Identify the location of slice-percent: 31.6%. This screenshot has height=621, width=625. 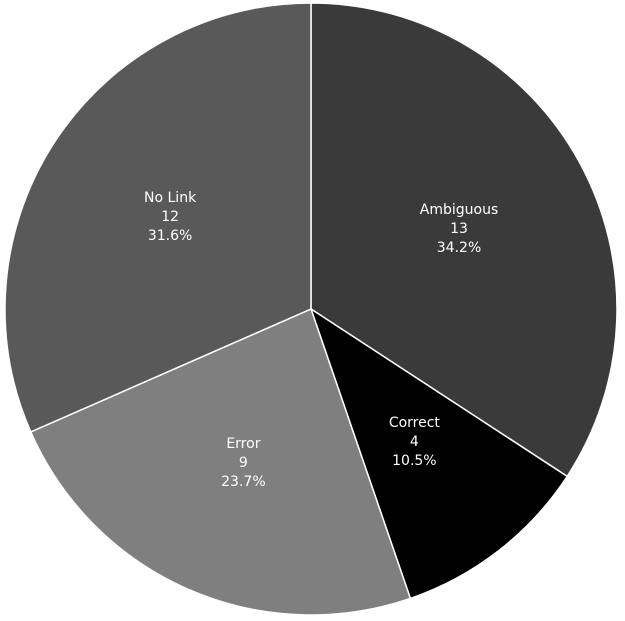
(170, 236).